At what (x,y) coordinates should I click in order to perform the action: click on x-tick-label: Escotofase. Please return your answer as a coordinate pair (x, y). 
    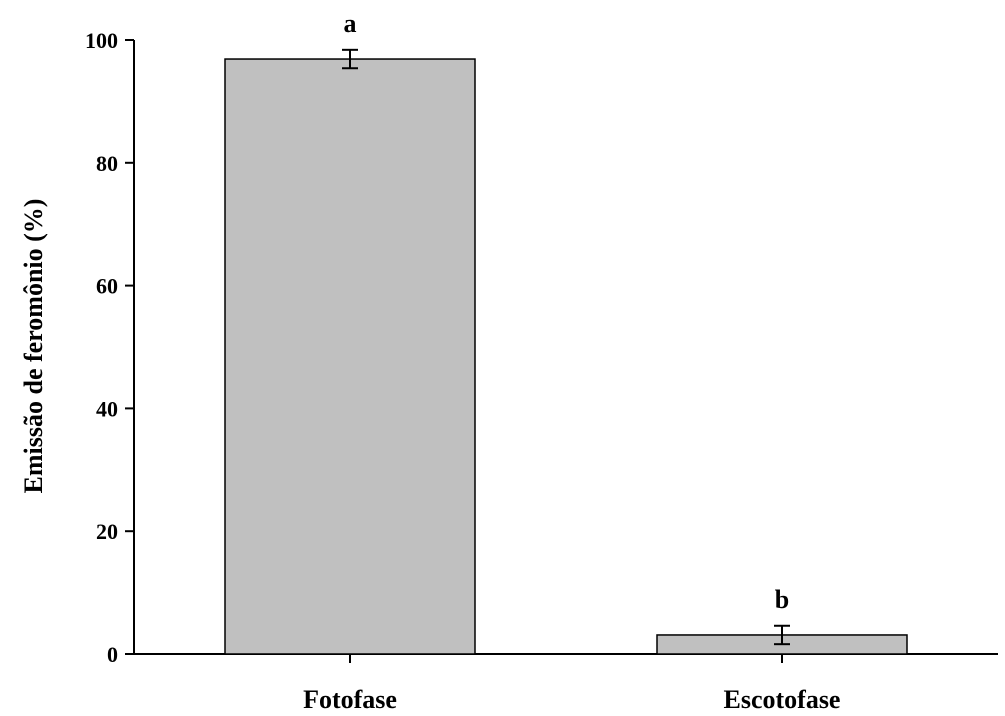
    Looking at the image, I should click on (782, 699).